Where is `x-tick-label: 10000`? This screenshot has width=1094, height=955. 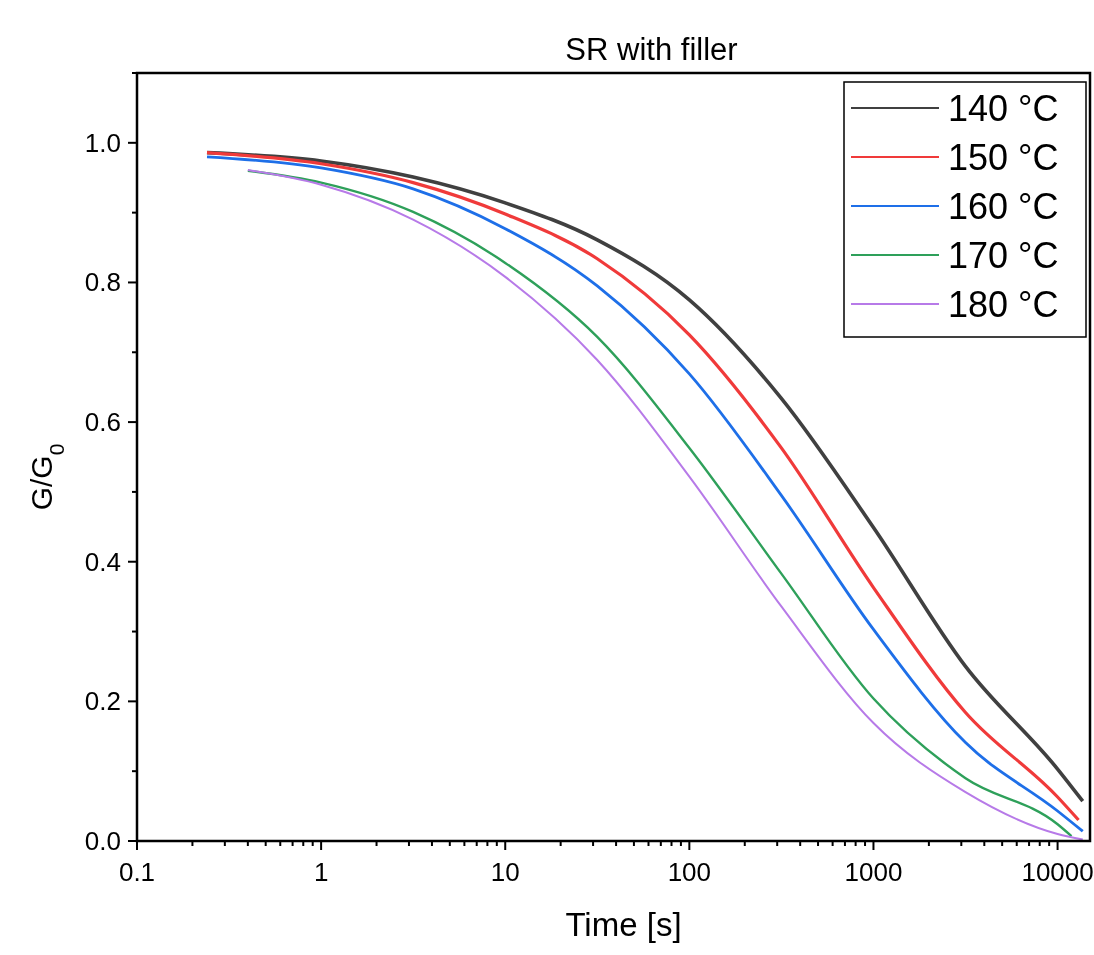
x-tick-label: 10000 is located at coordinates (1057, 872).